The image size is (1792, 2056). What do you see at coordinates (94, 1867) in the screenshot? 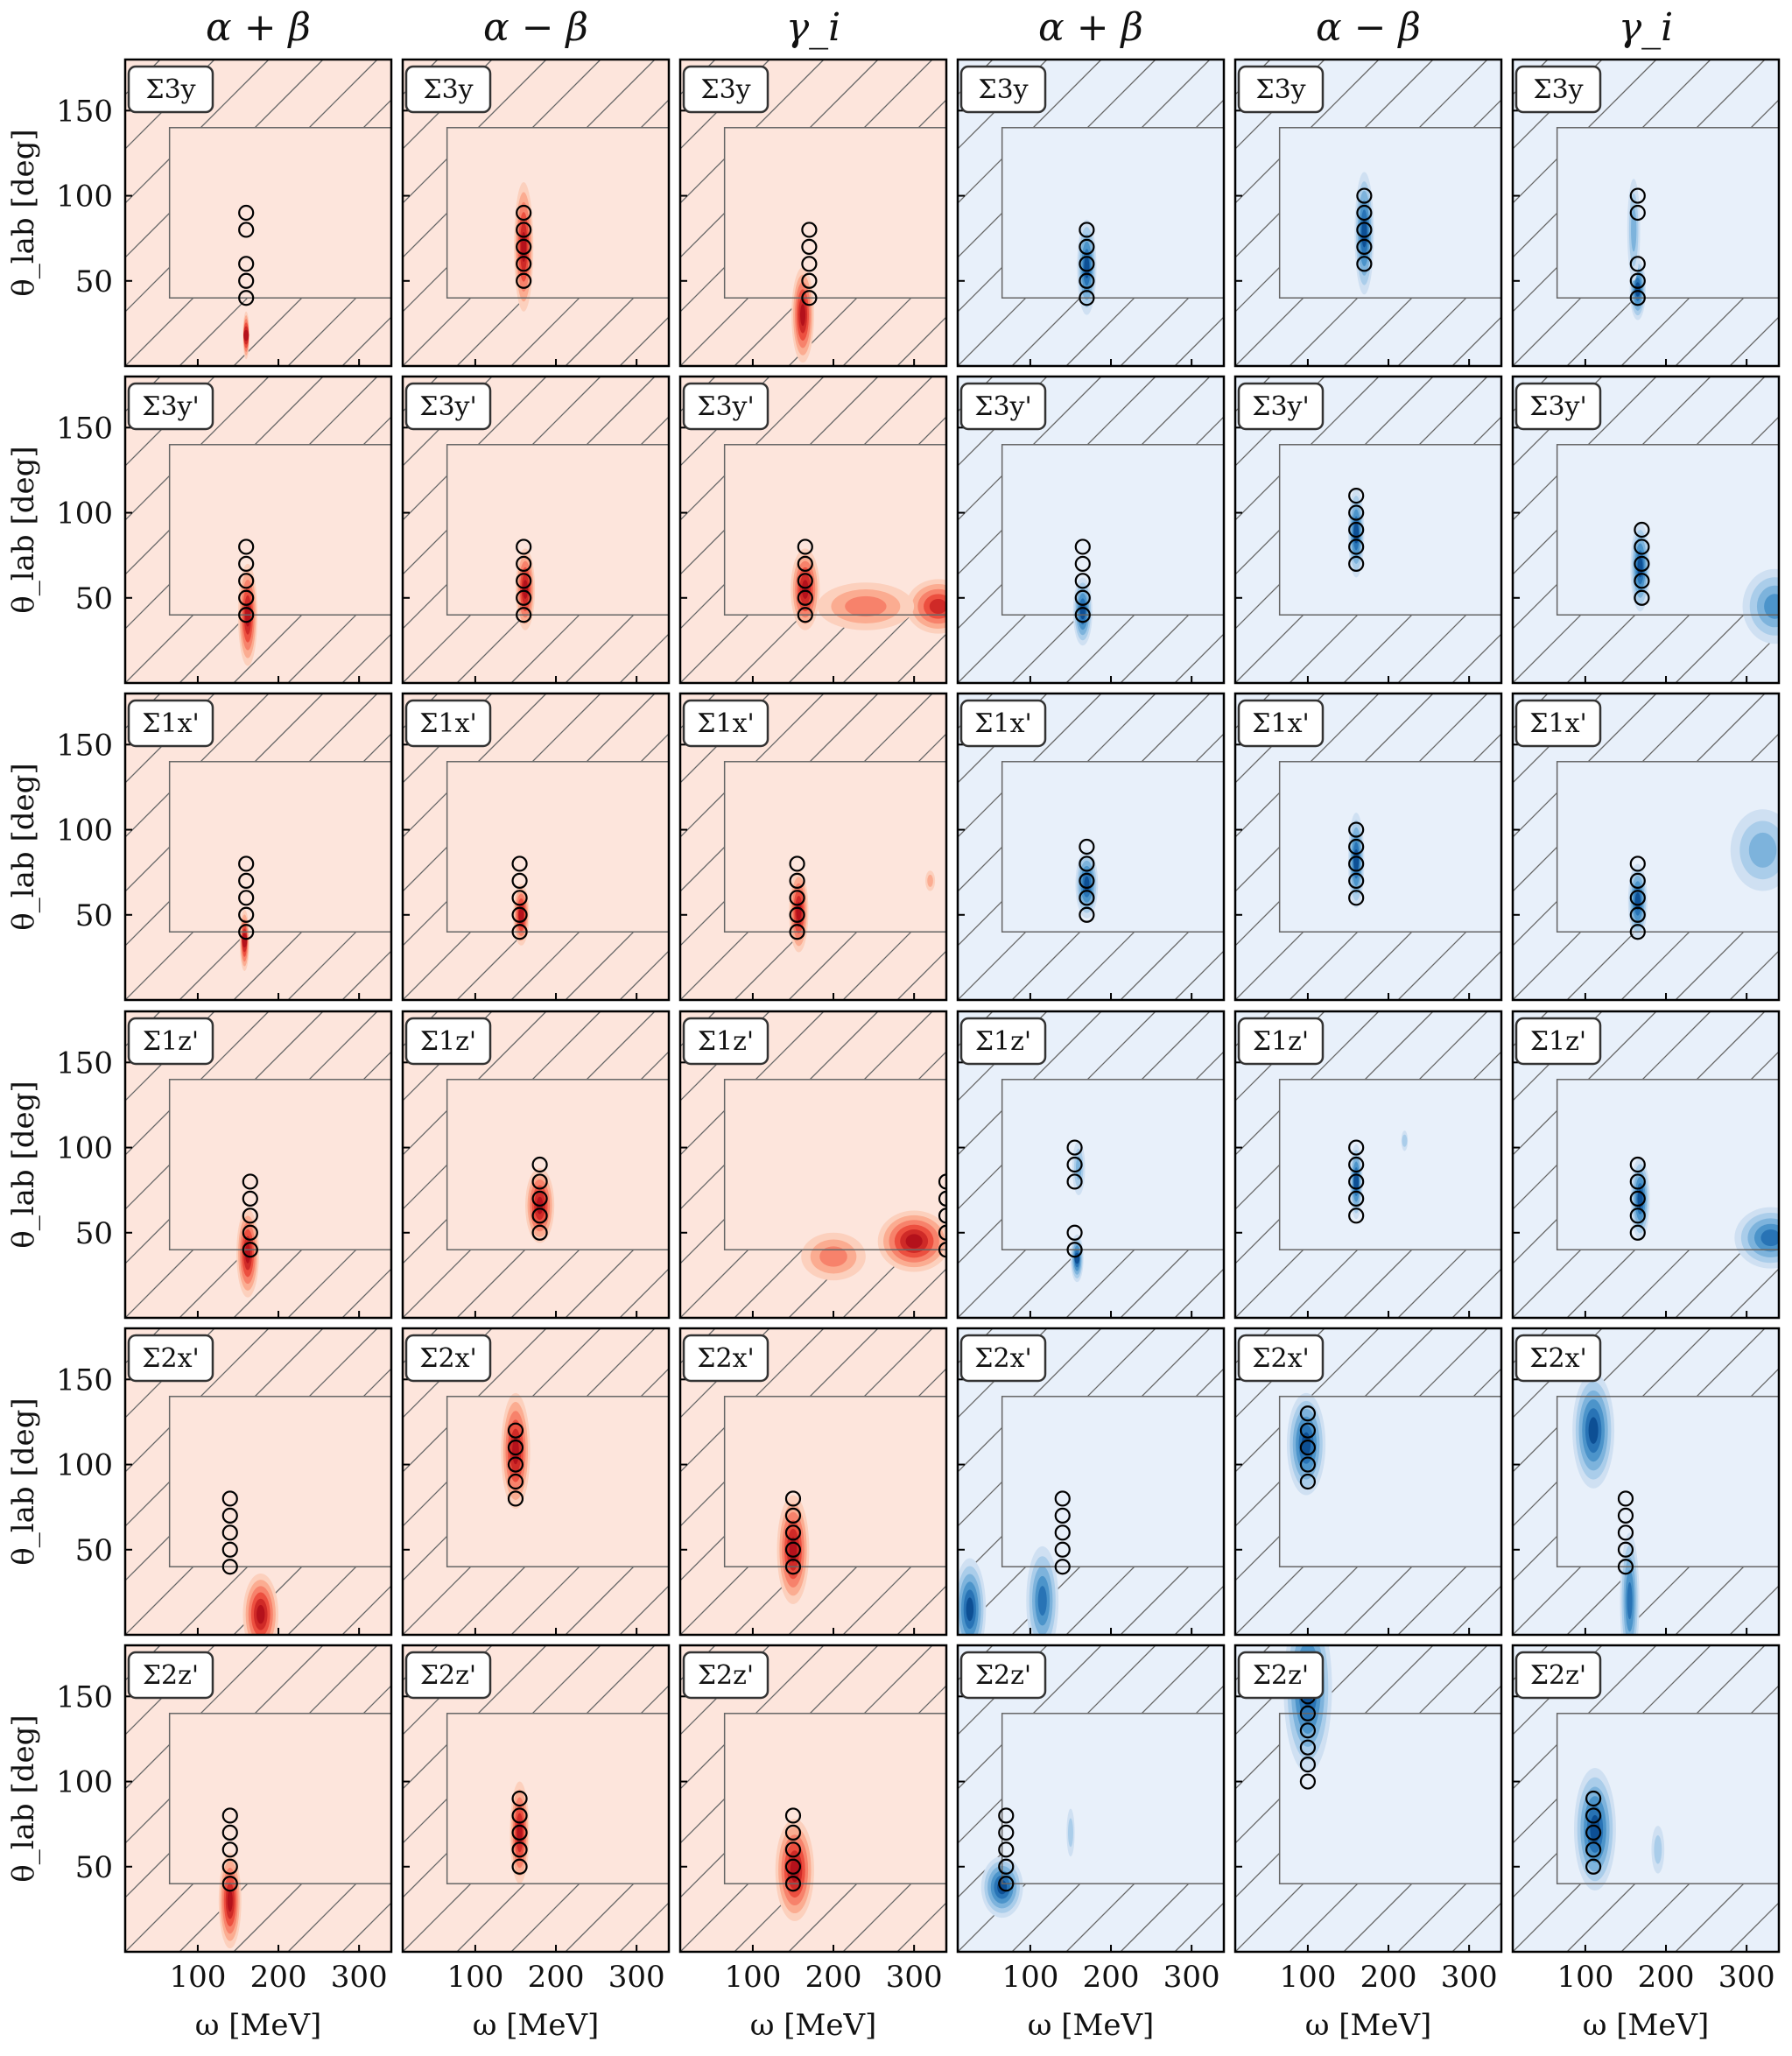
I see `y-tick-label: 50` at bounding box center [94, 1867].